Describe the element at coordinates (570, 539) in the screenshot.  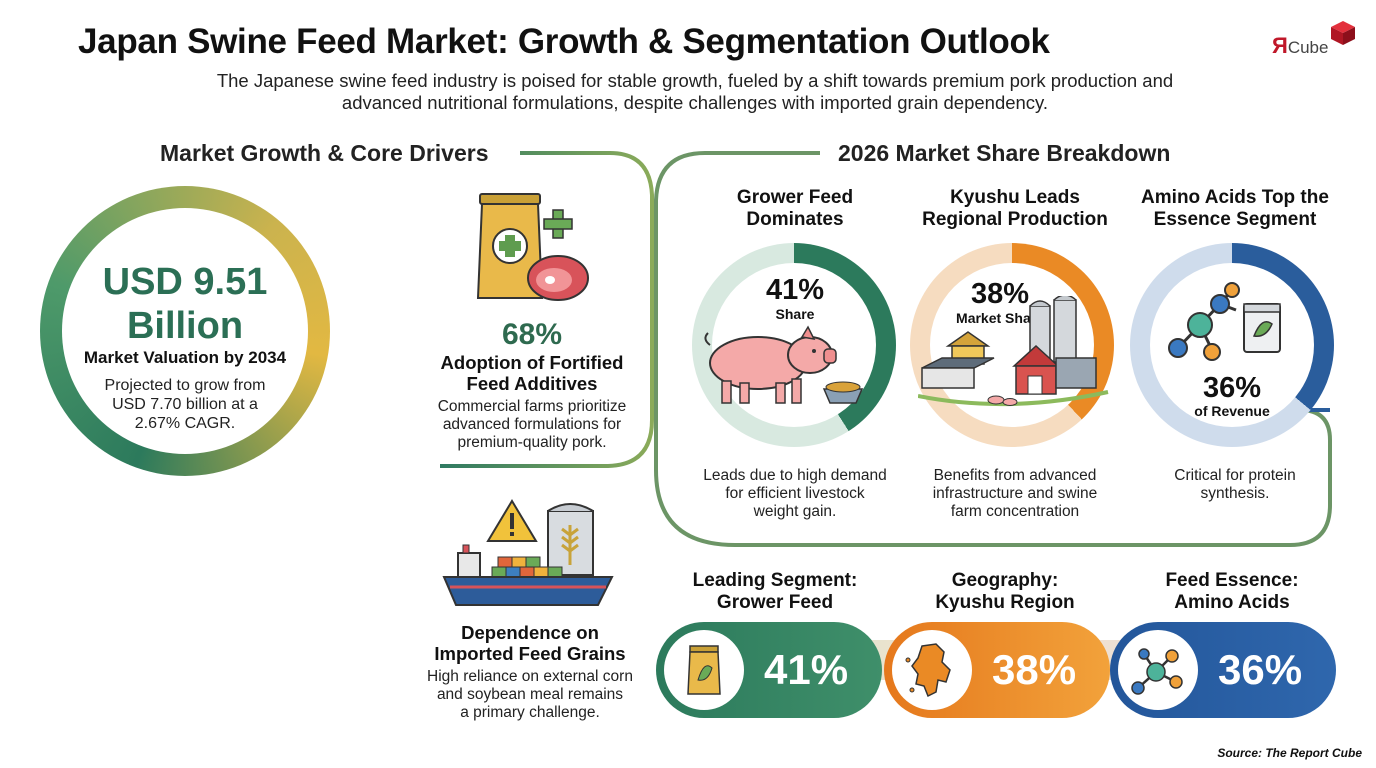
I see `silo-icon` at that location.